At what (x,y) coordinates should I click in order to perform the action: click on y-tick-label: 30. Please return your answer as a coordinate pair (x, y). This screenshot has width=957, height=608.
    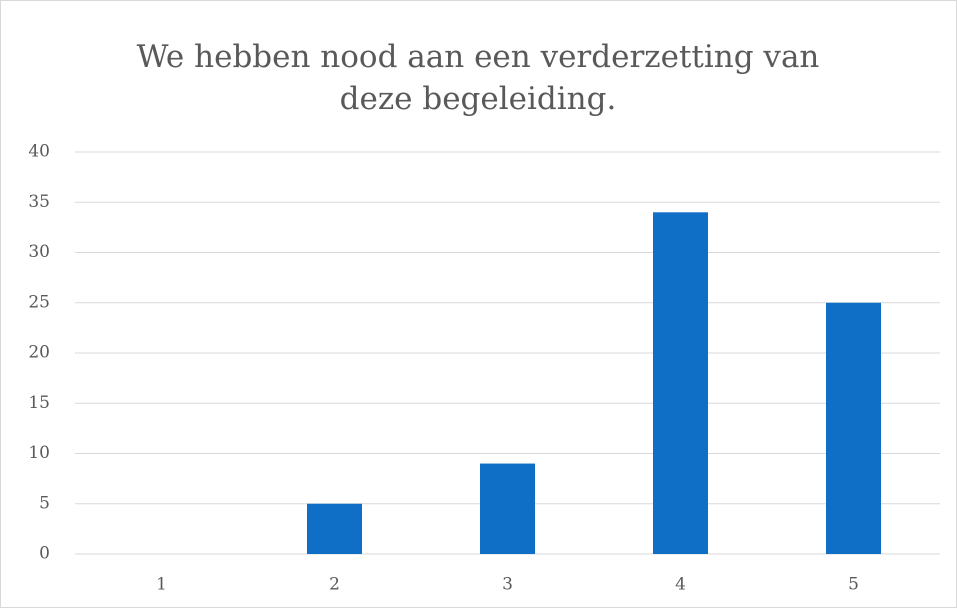
    Looking at the image, I should click on (39, 252).